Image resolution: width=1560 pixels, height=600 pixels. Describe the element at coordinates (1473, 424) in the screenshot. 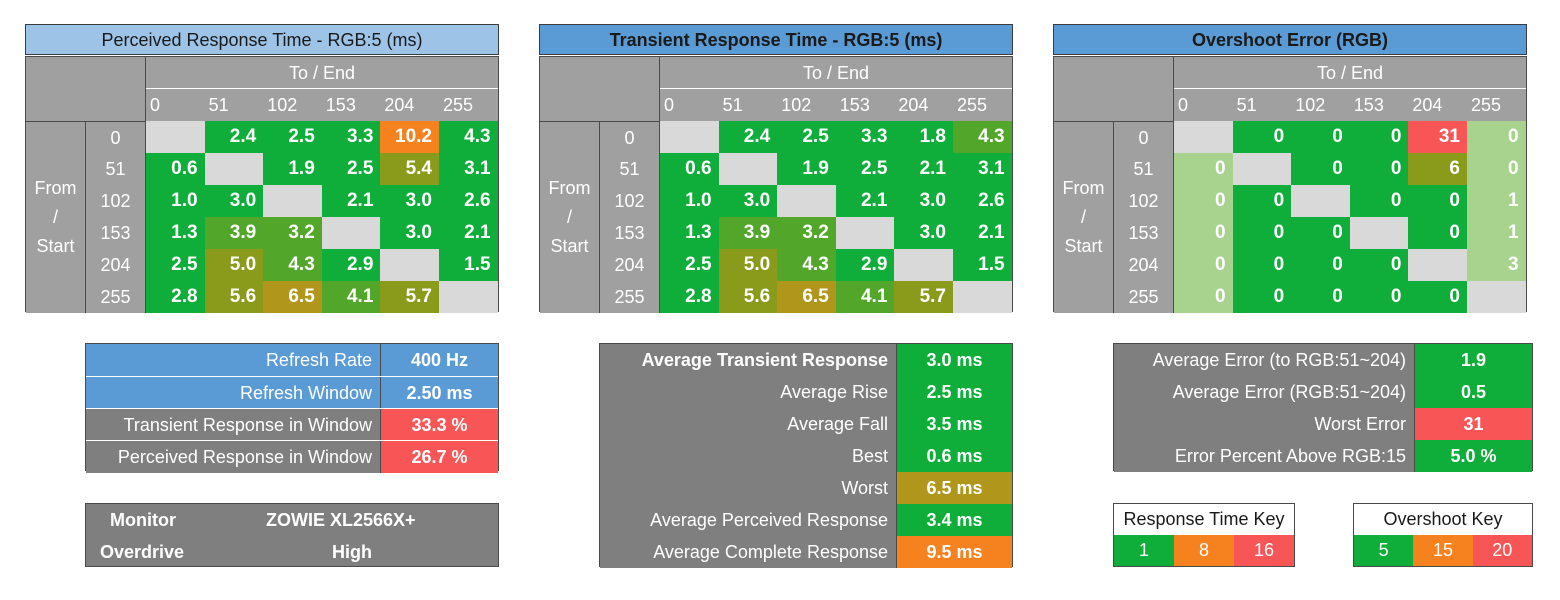

I see `error-stat-value: 31` at that location.